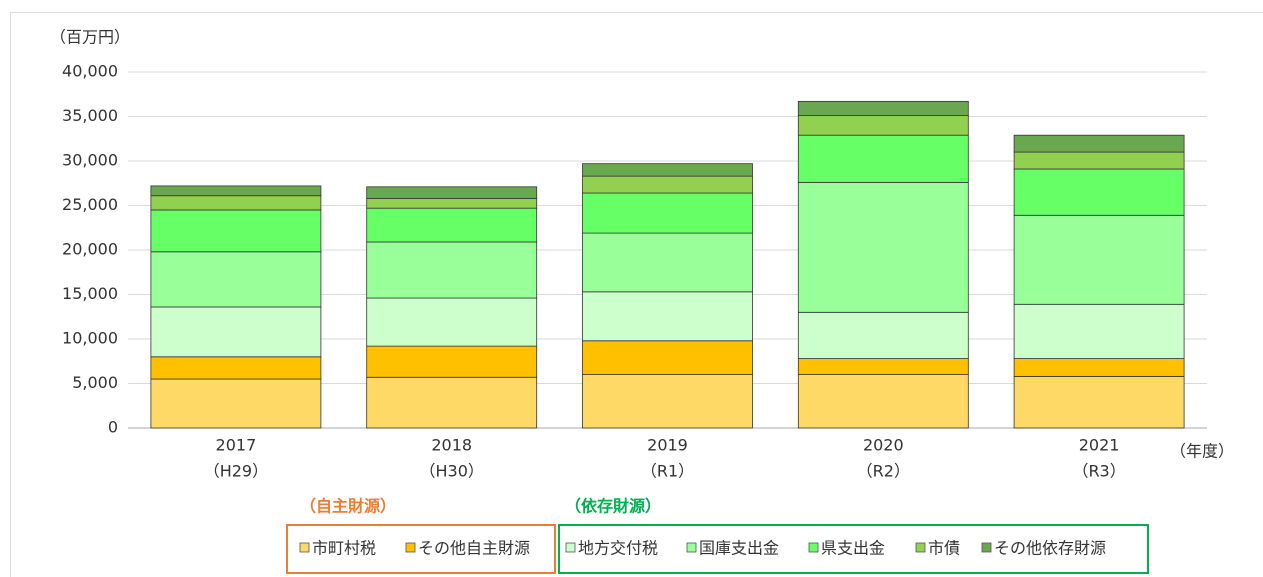 The height and width of the screenshot is (577, 1263). Describe the element at coordinates (236, 445) in the screenshot. I see `x-tick-label: 2017` at that location.